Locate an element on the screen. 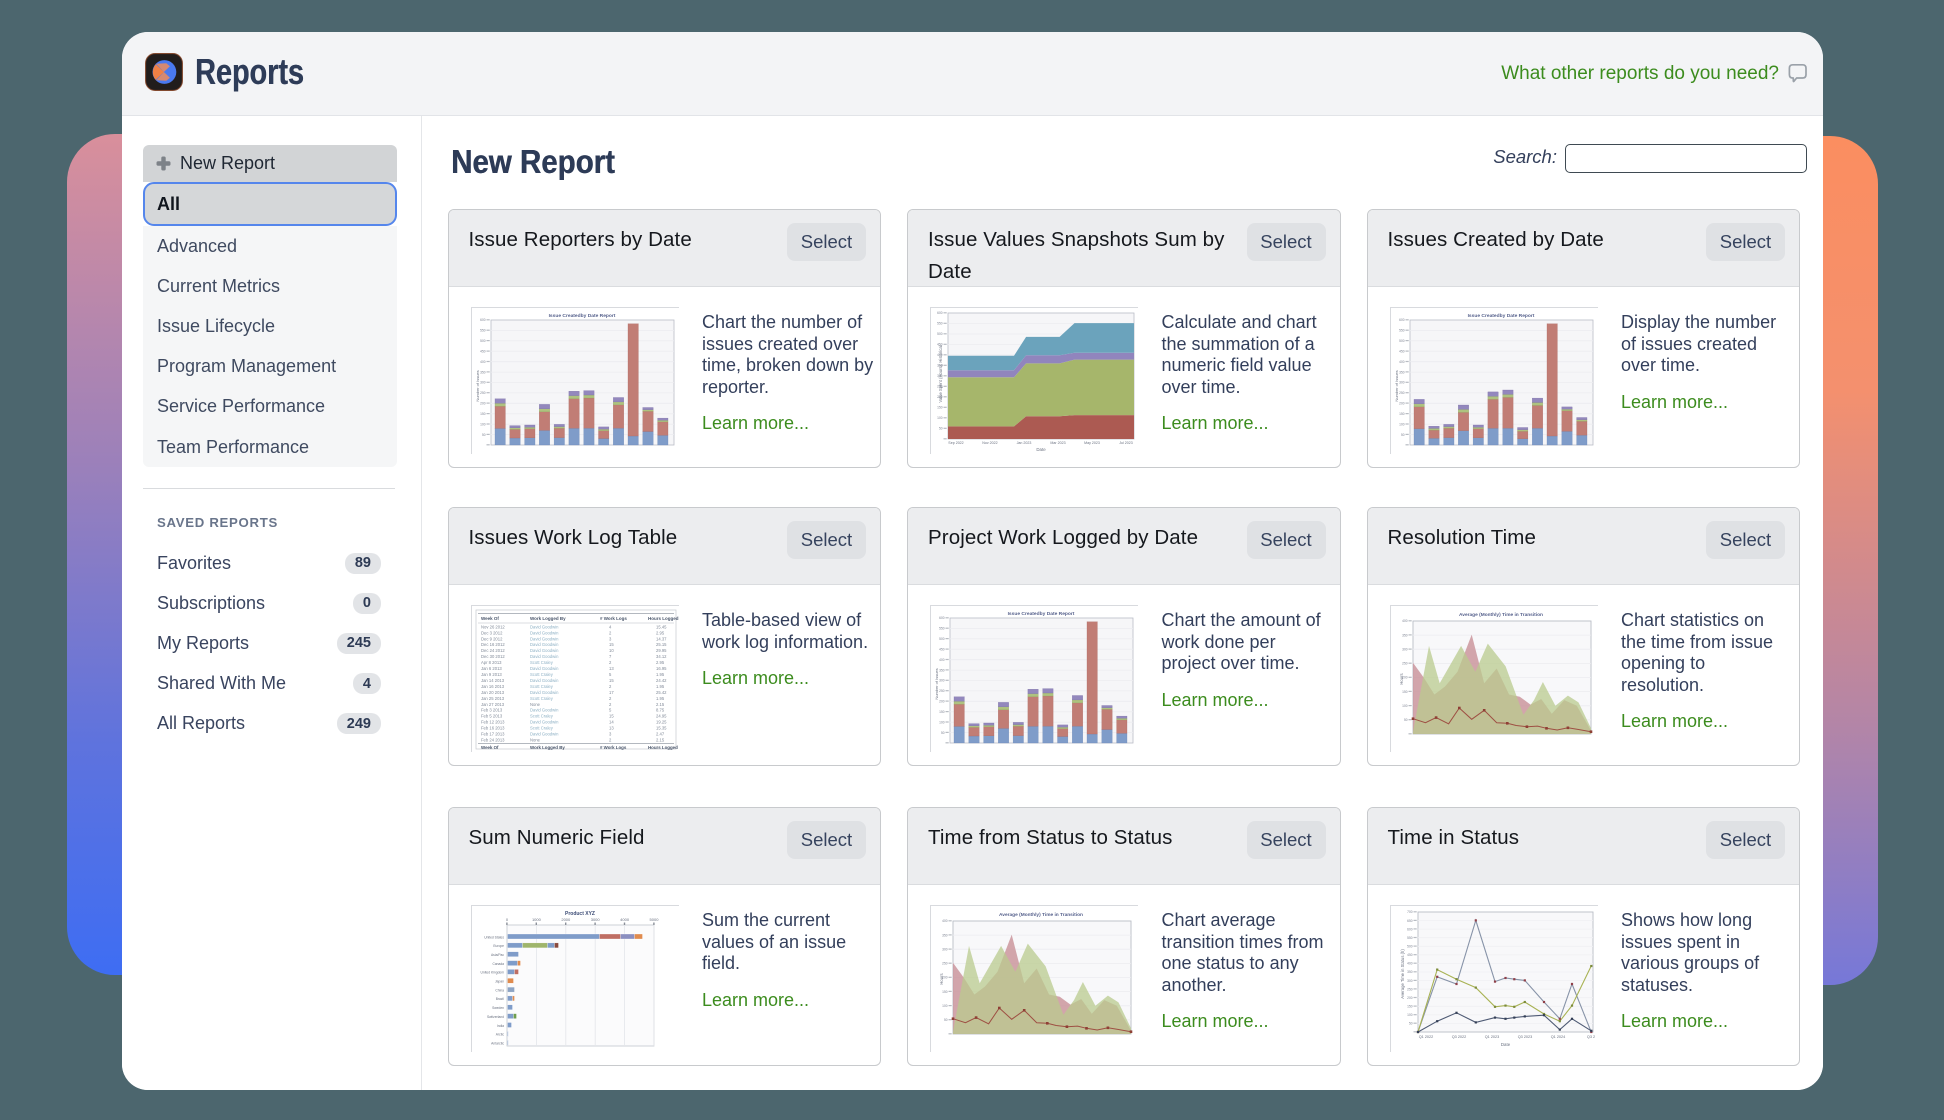  svg-text: Brazil is located at coordinates (499, 999).